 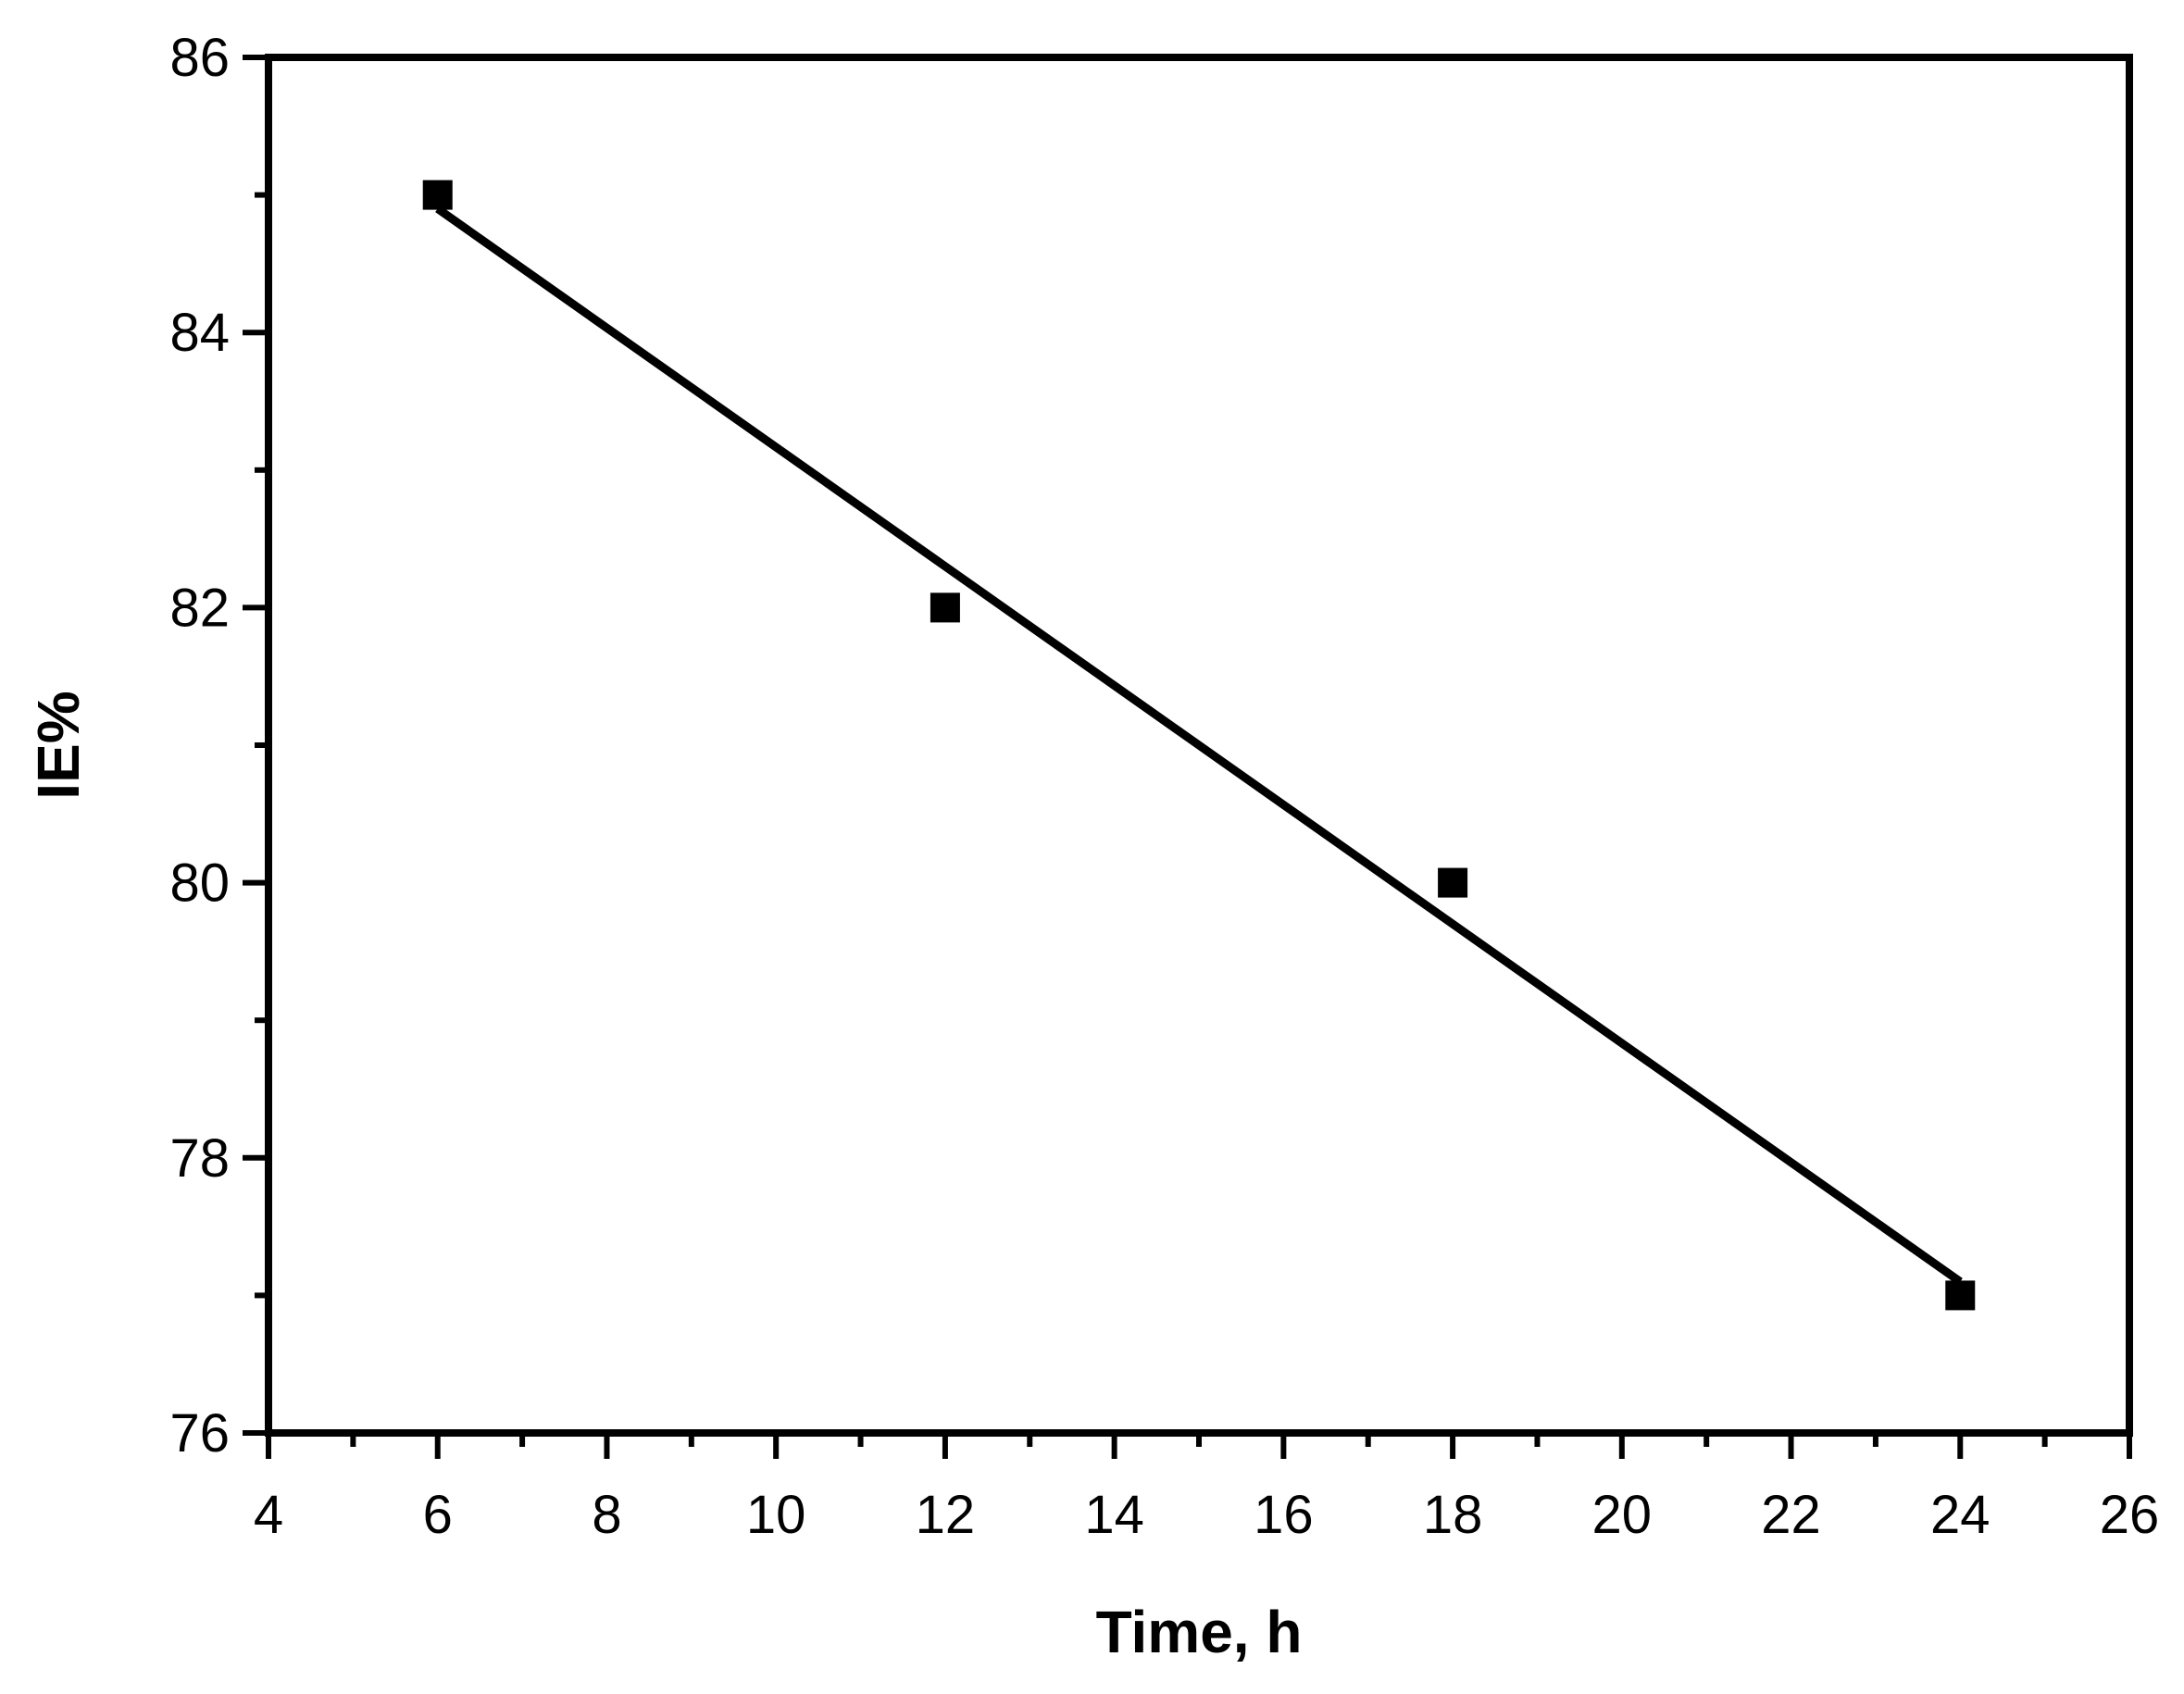 What do you see at coordinates (1114, 1515) in the screenshot?
I see `x-tick-label: 14` at bounding box center [1114, 1515].